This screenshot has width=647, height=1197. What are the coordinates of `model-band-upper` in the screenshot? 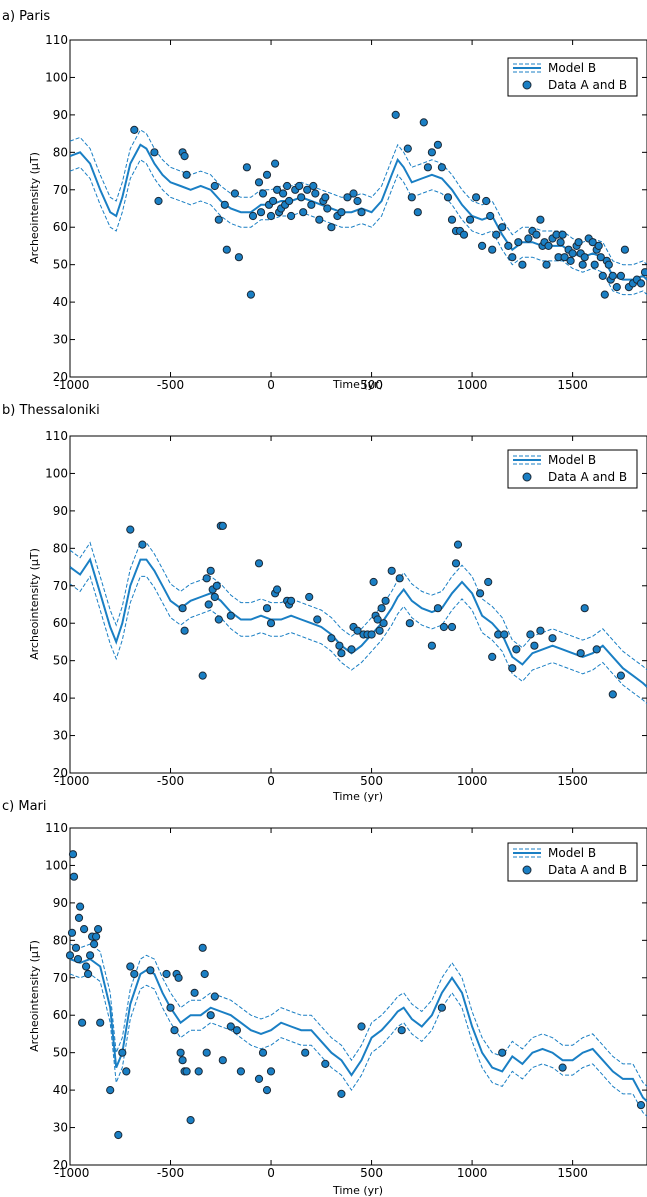 It's located at (358, 606).